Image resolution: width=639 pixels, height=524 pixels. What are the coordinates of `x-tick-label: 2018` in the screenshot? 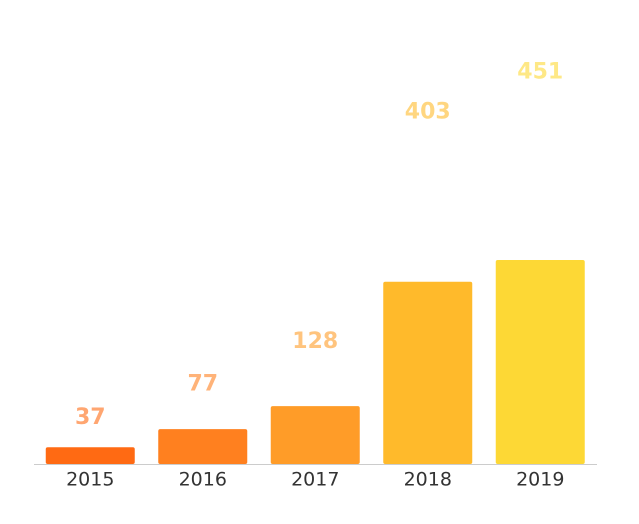 It's located at (428, 480).